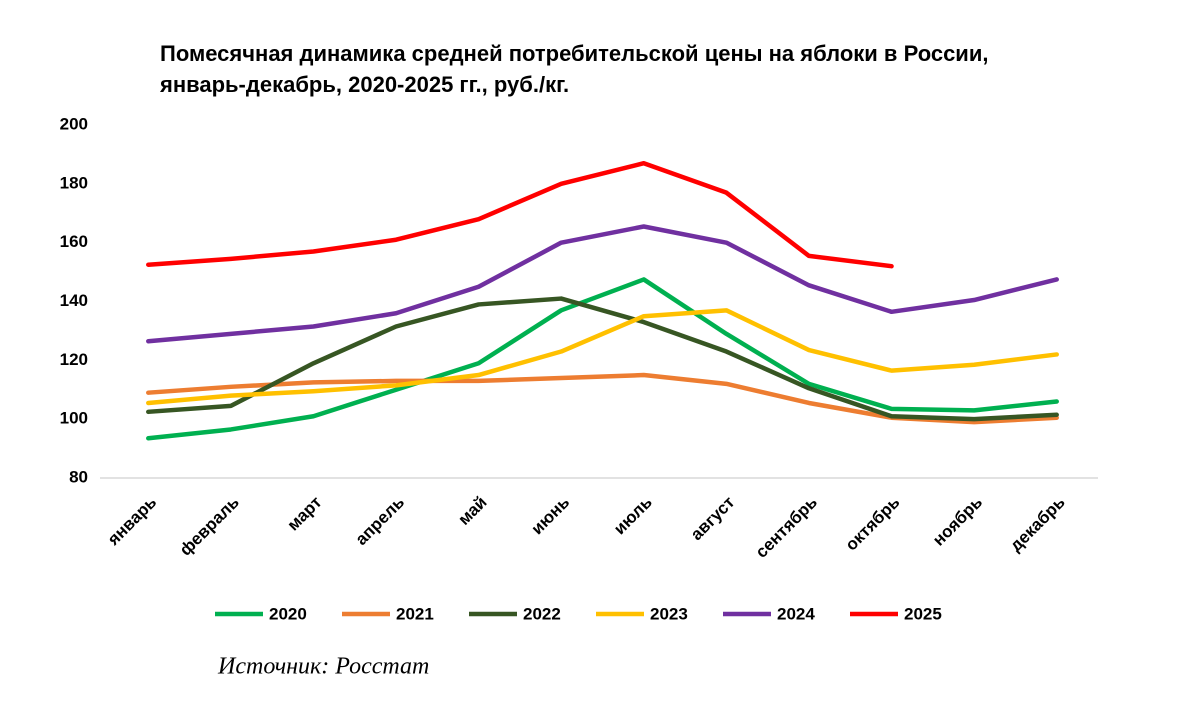 This screenshot has height=724, width=1200. What do you see at coordinates (74, 182) in the screenshot?
I see `y-tick-label: 180` at bounding box center [74, 182].